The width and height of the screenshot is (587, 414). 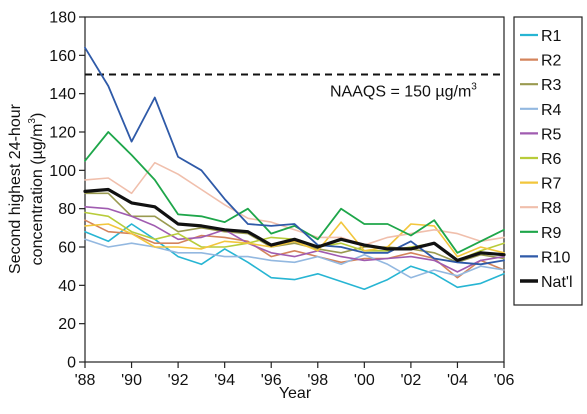 What do you see at coordinates (295, 375) in the screenshot?
I see `x-axis: '88 '90 '92 '94 '96 '98 '00 '02 '04 '06` at bounding box center [295, 375].